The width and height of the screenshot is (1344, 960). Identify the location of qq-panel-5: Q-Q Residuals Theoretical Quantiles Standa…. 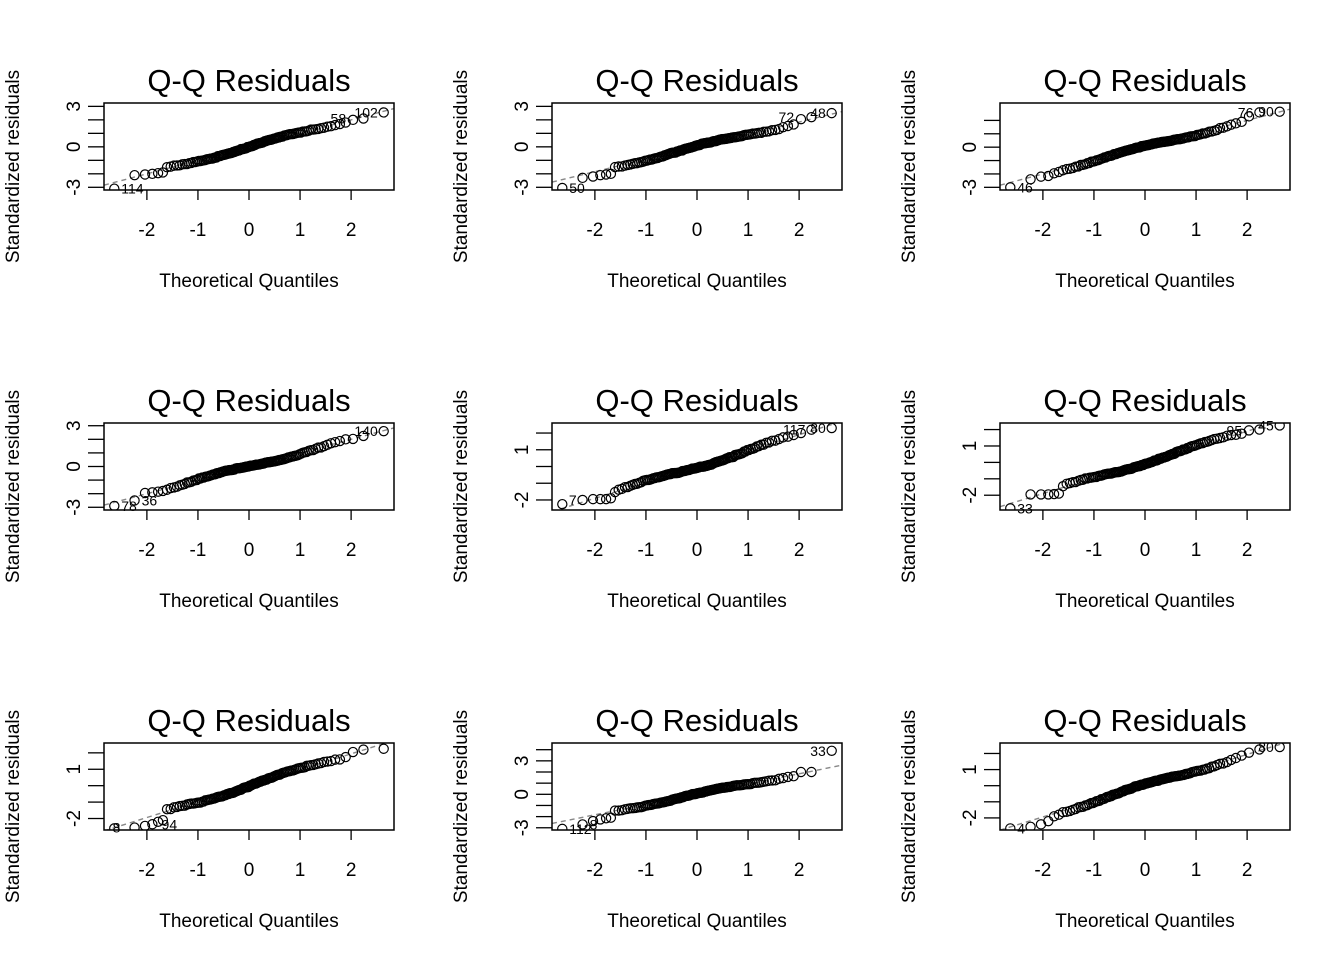
(647, 497).